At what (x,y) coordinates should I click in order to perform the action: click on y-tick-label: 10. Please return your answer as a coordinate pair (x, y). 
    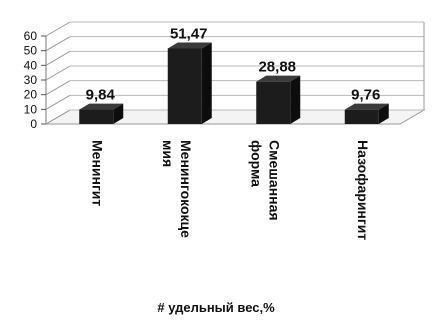
    Looking at the image, I should click on (31, 109).